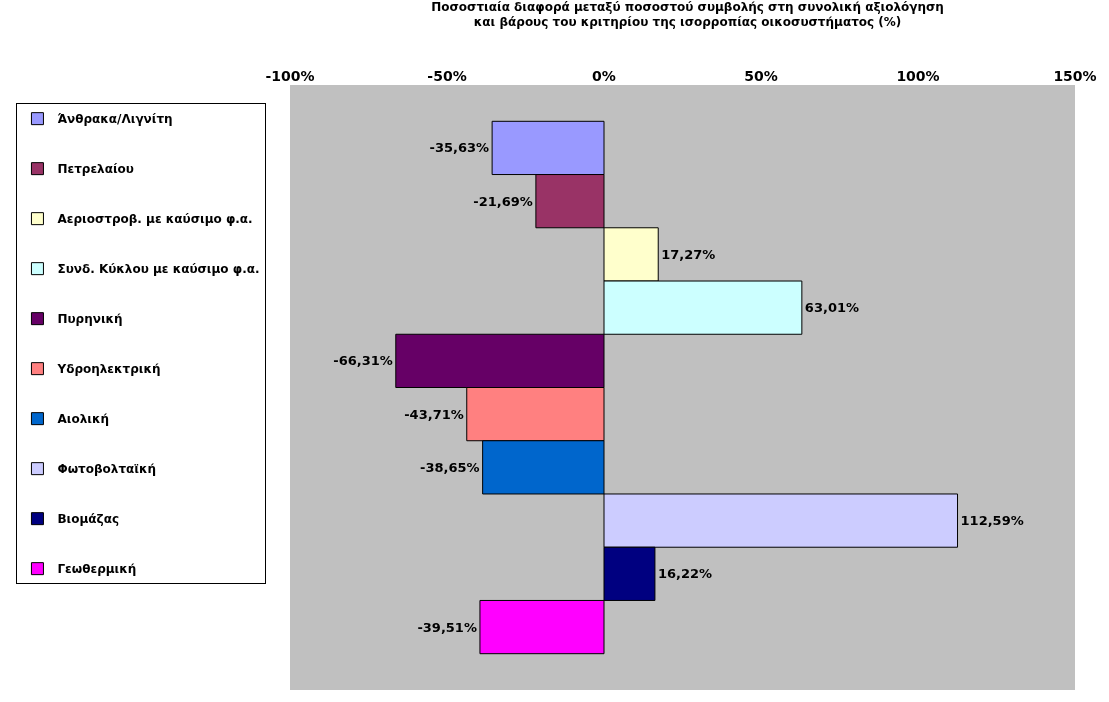 The height and width of the screenshot is (702, 1109). I want to click on x-tick-label: 50%, so click(761, 76).